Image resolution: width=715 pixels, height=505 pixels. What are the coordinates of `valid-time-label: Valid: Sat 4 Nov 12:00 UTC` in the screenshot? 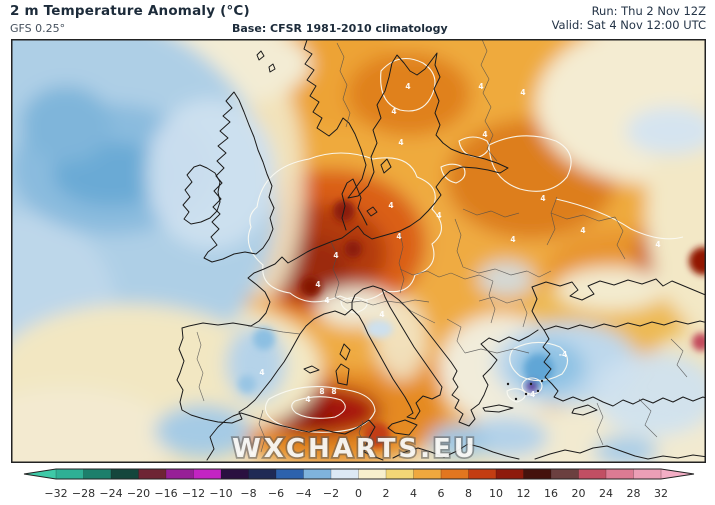 It's located at (628, 24).